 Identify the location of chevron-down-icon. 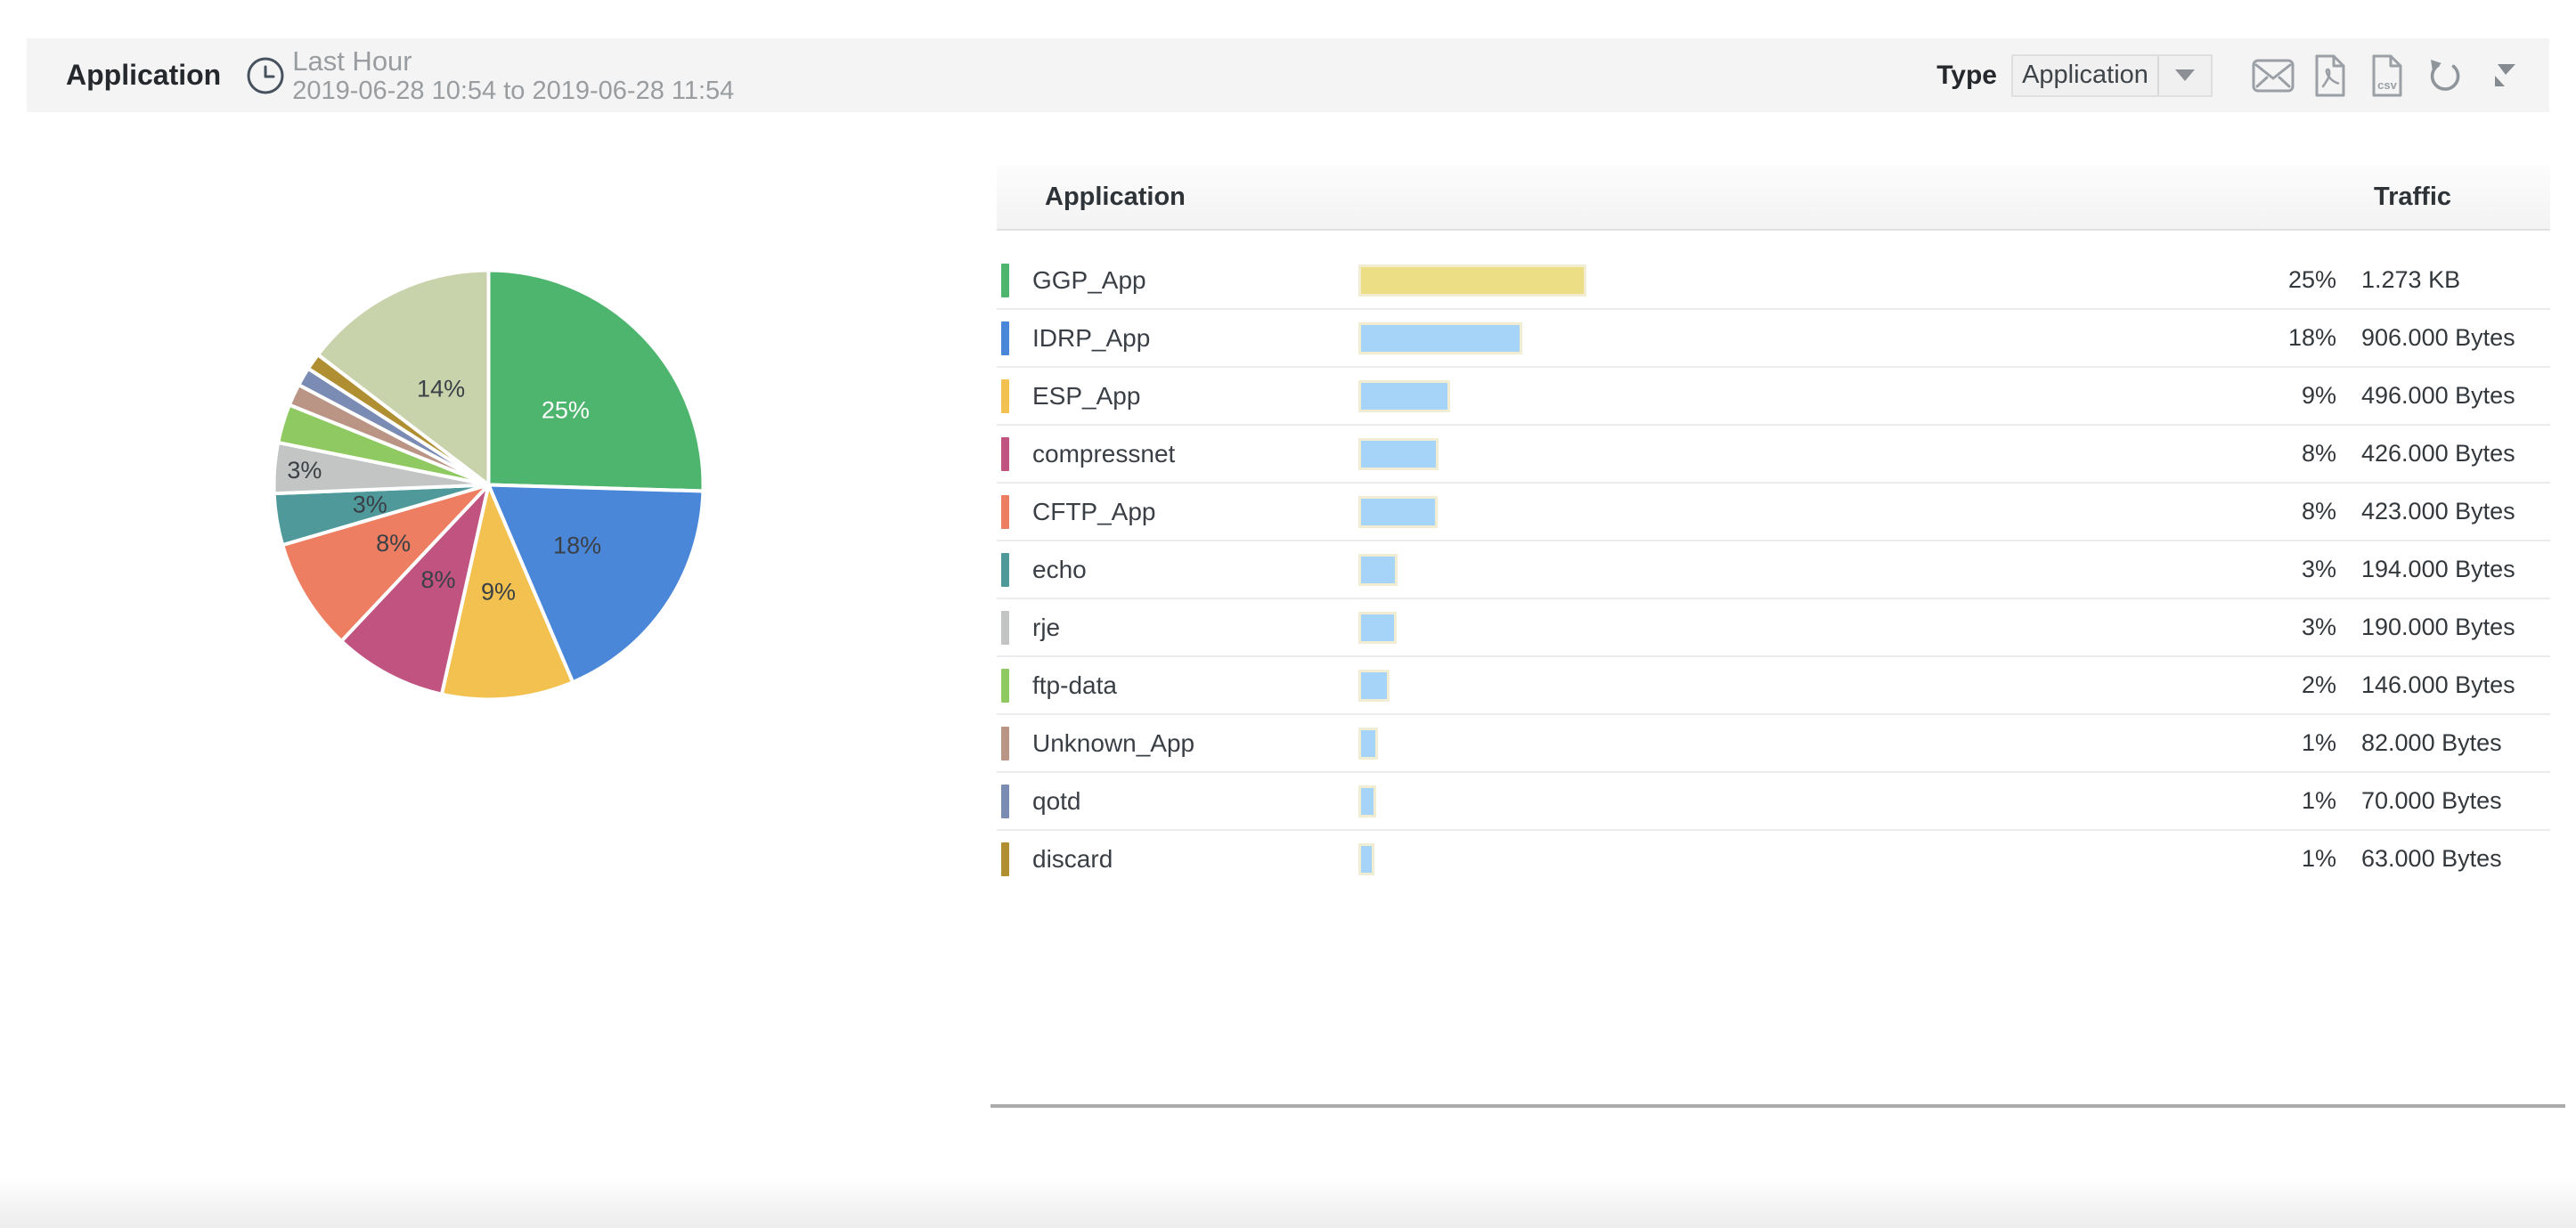
(2185, 75).